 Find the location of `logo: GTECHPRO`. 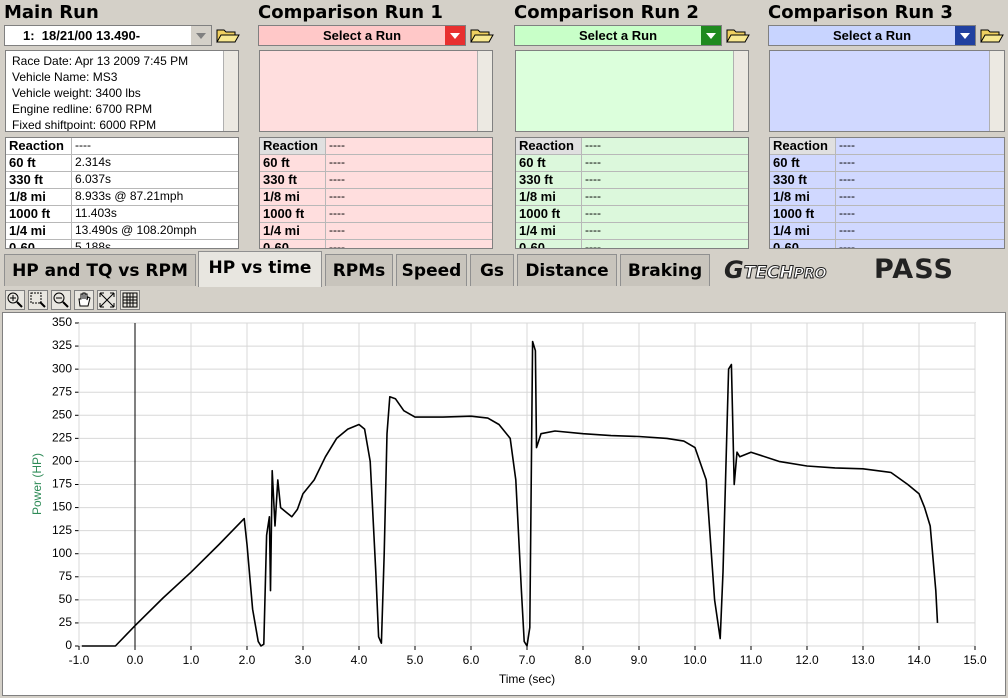

logo: GTECHPRO is located at coordinates (796, 270).